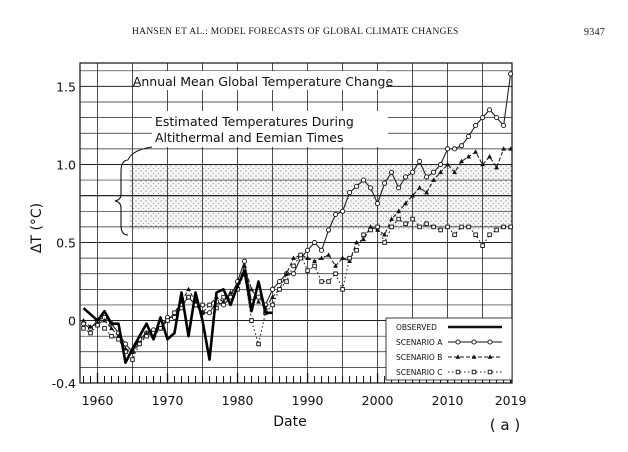  What do you see at coordinates (177, 317) in the screenshot?
I see `series-line` at bounding box center [177, 317].